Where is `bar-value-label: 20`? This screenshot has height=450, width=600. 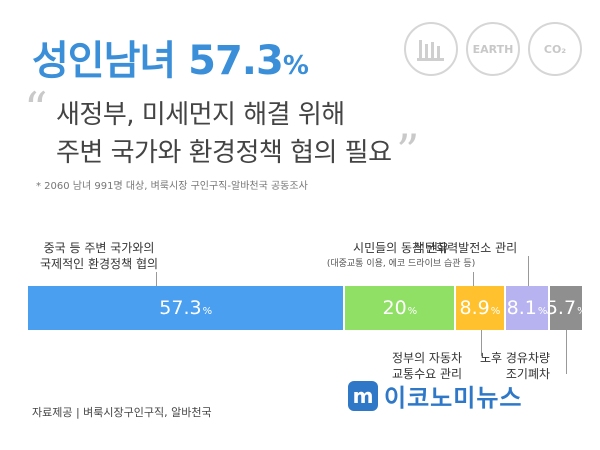 bar-value-label: 20 is located at coordinates (394, 308).